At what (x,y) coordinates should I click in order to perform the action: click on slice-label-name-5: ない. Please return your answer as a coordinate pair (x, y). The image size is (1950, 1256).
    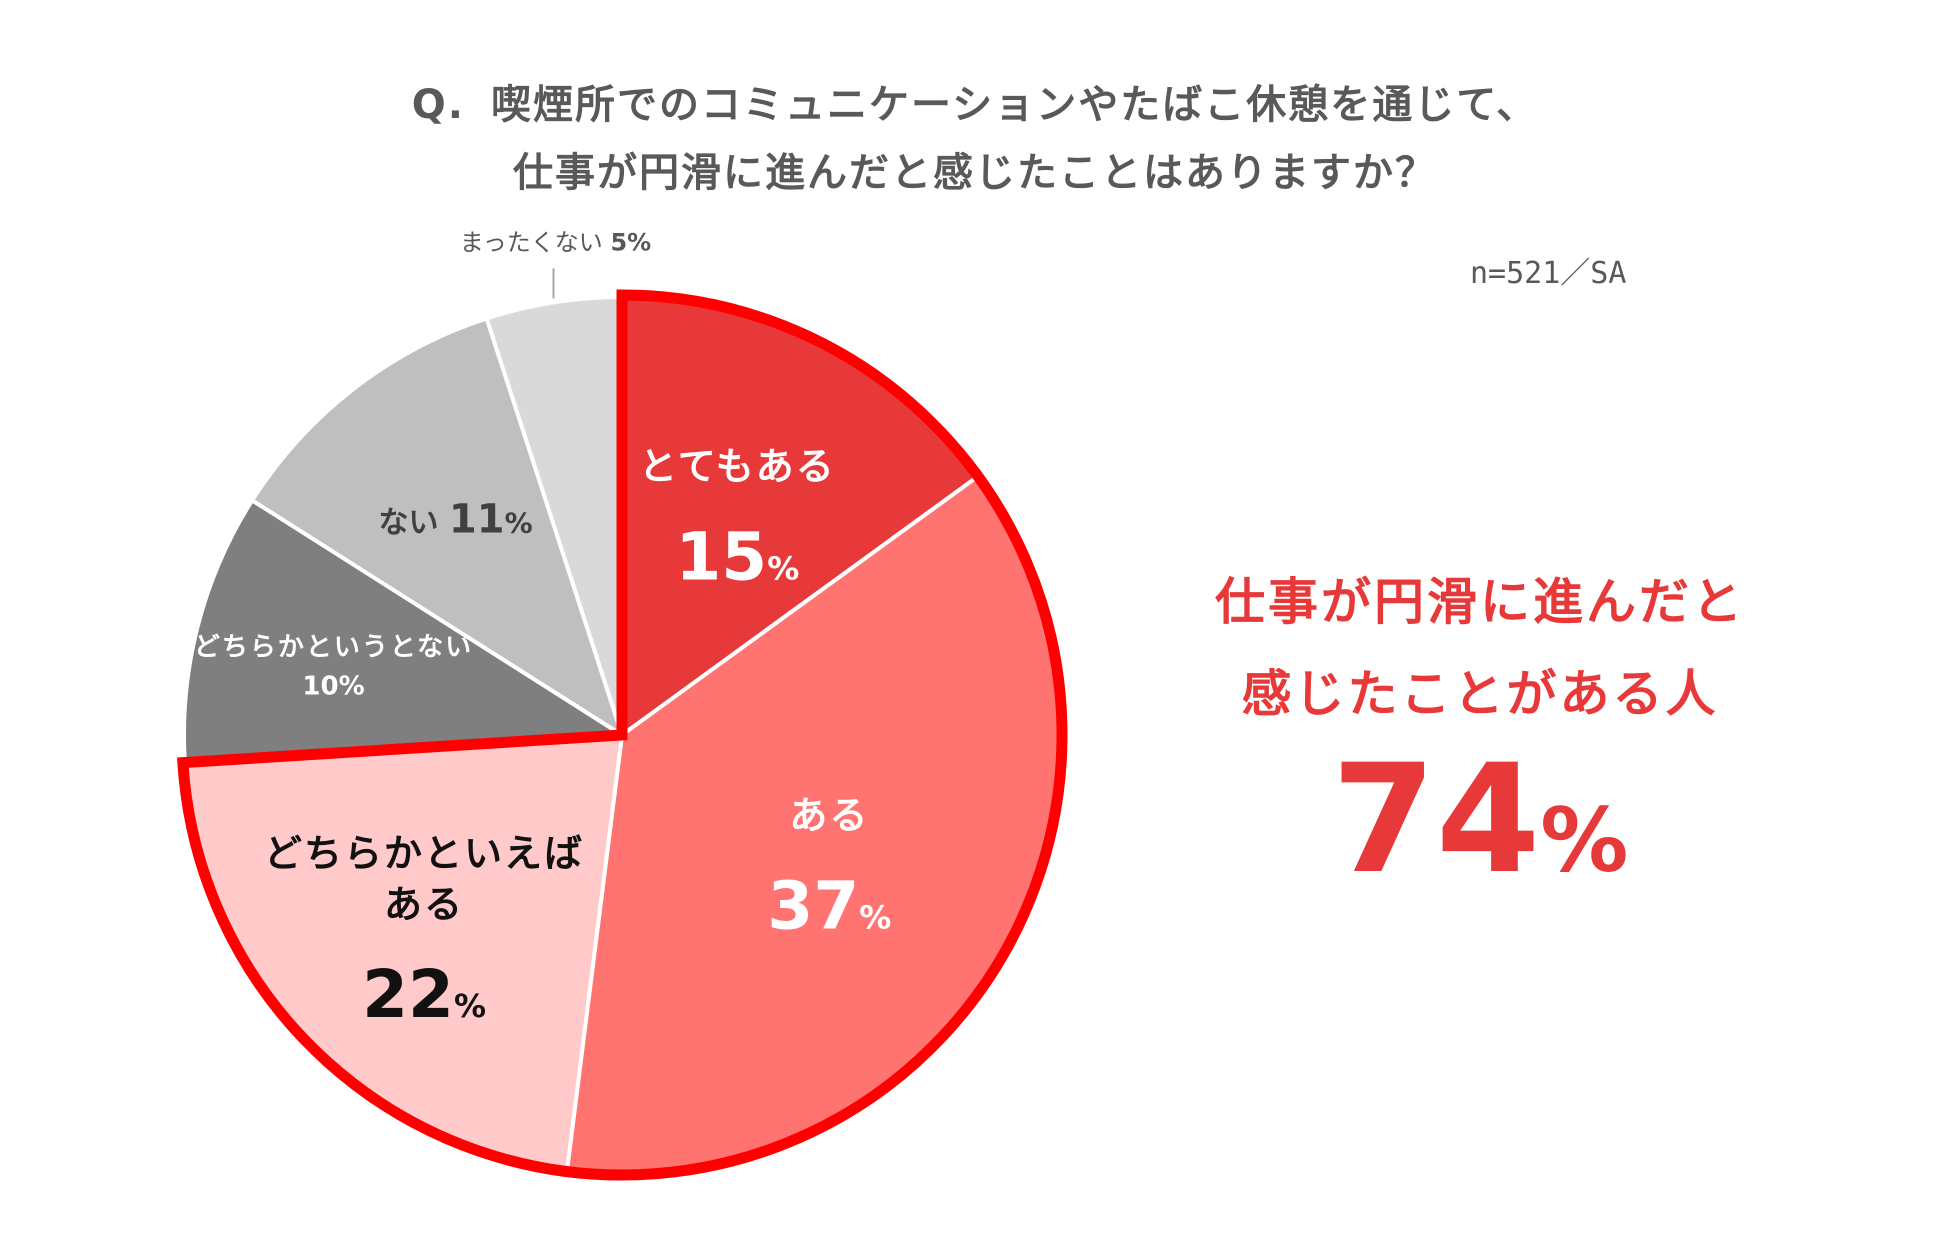
    Looking at the image, I should click on (413, 522).